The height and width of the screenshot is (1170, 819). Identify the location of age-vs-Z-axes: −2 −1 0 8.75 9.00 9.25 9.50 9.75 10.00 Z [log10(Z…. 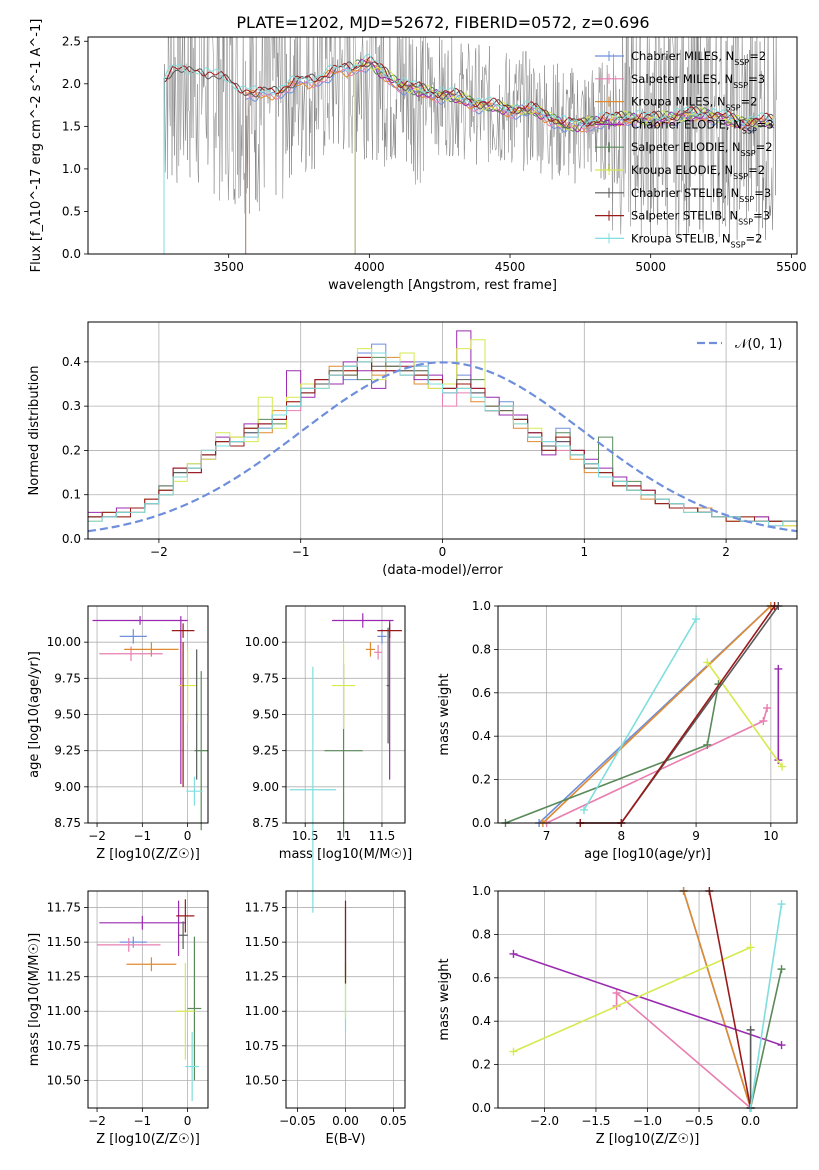
(118, 733).